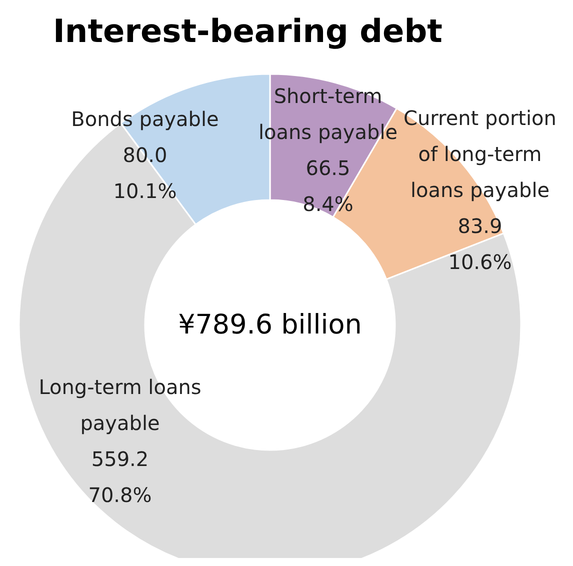 The image size is (573, 566). What do you see at coordinates (145, 173) in the screenshot?
I see `data-label: 80.0 10.1%` at bounding box center [145, 173].